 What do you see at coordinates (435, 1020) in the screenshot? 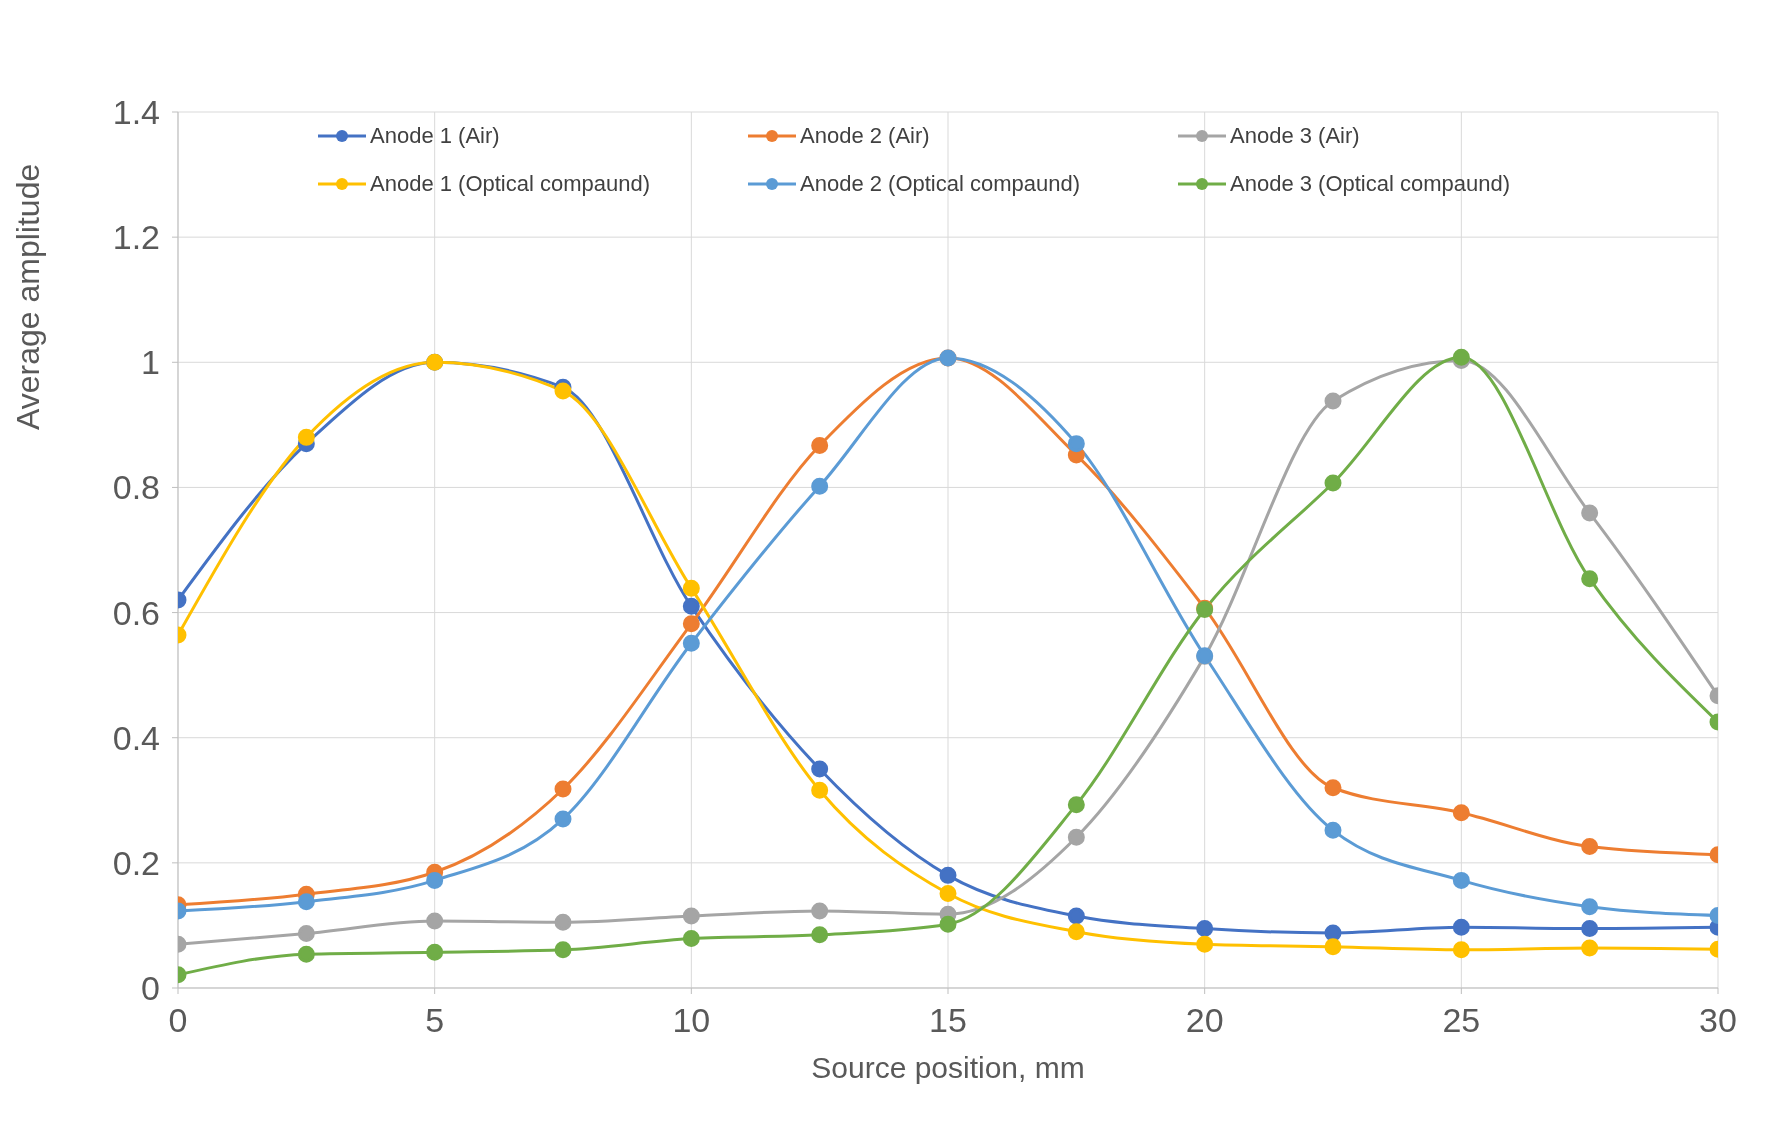
I see `x-tick-label: 5` at bounding box center [435, 1020].